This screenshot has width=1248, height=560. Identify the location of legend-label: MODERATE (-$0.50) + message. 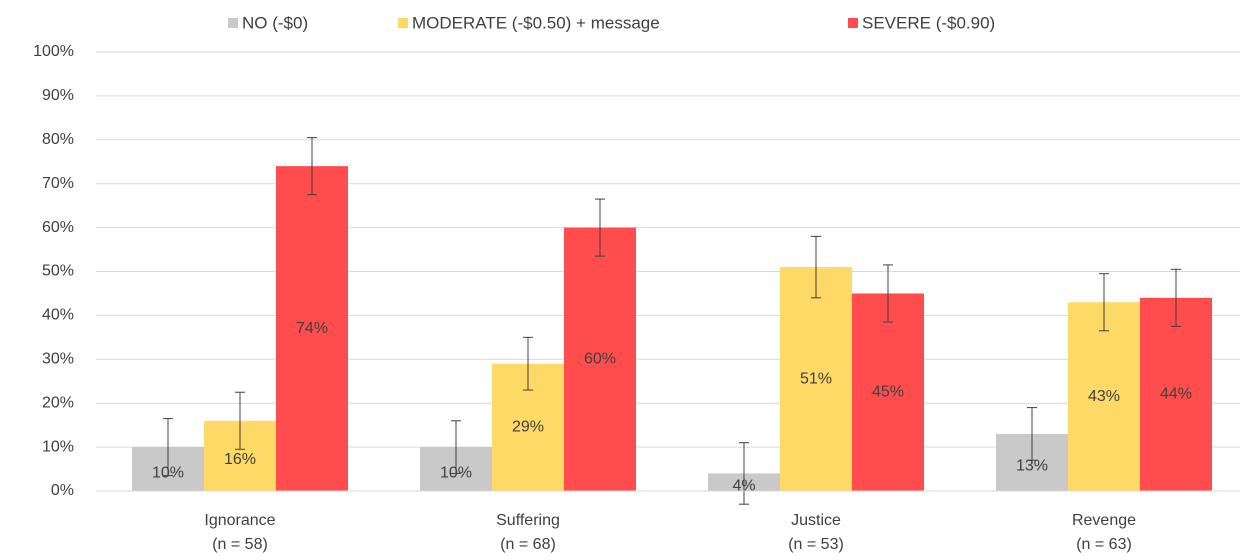
(536, 22).